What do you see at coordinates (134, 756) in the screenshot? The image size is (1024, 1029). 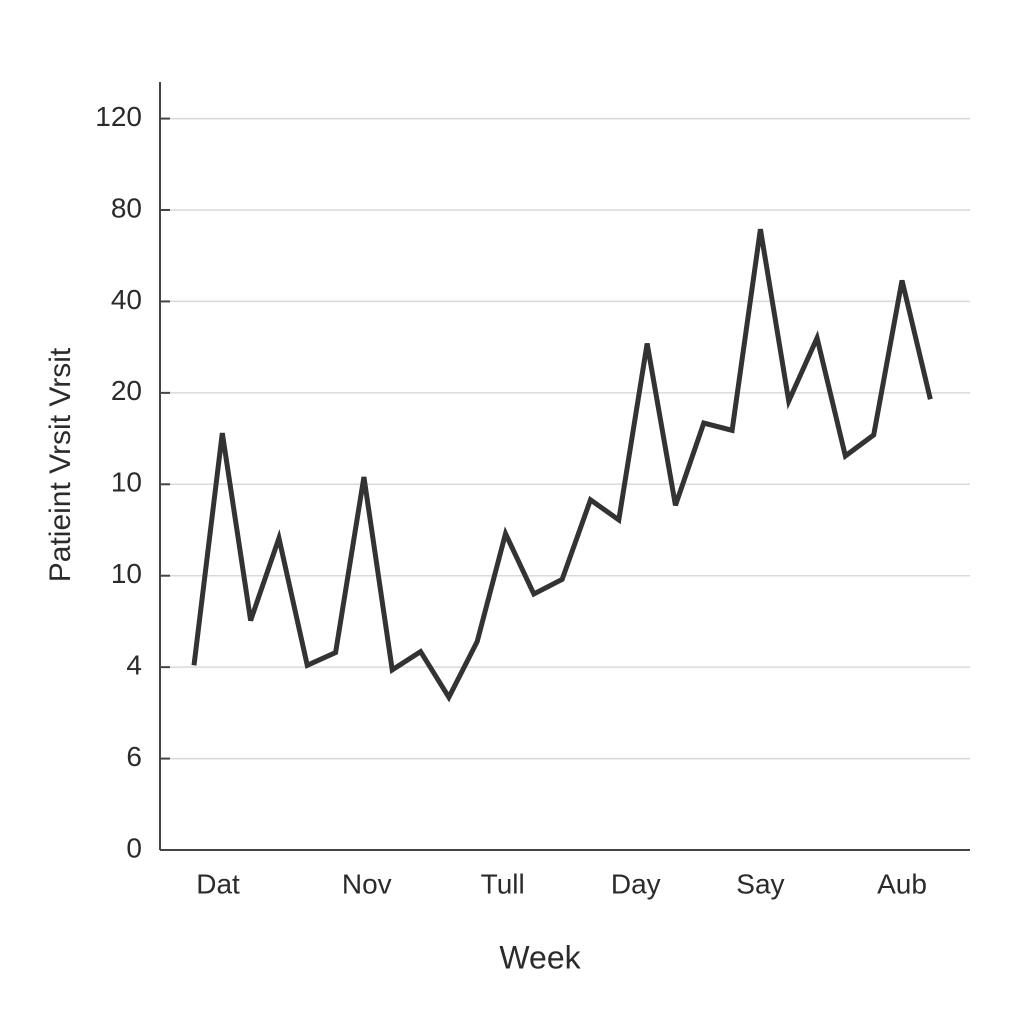 I see `y-tick-label: 6` at bounding box center [134, 756].